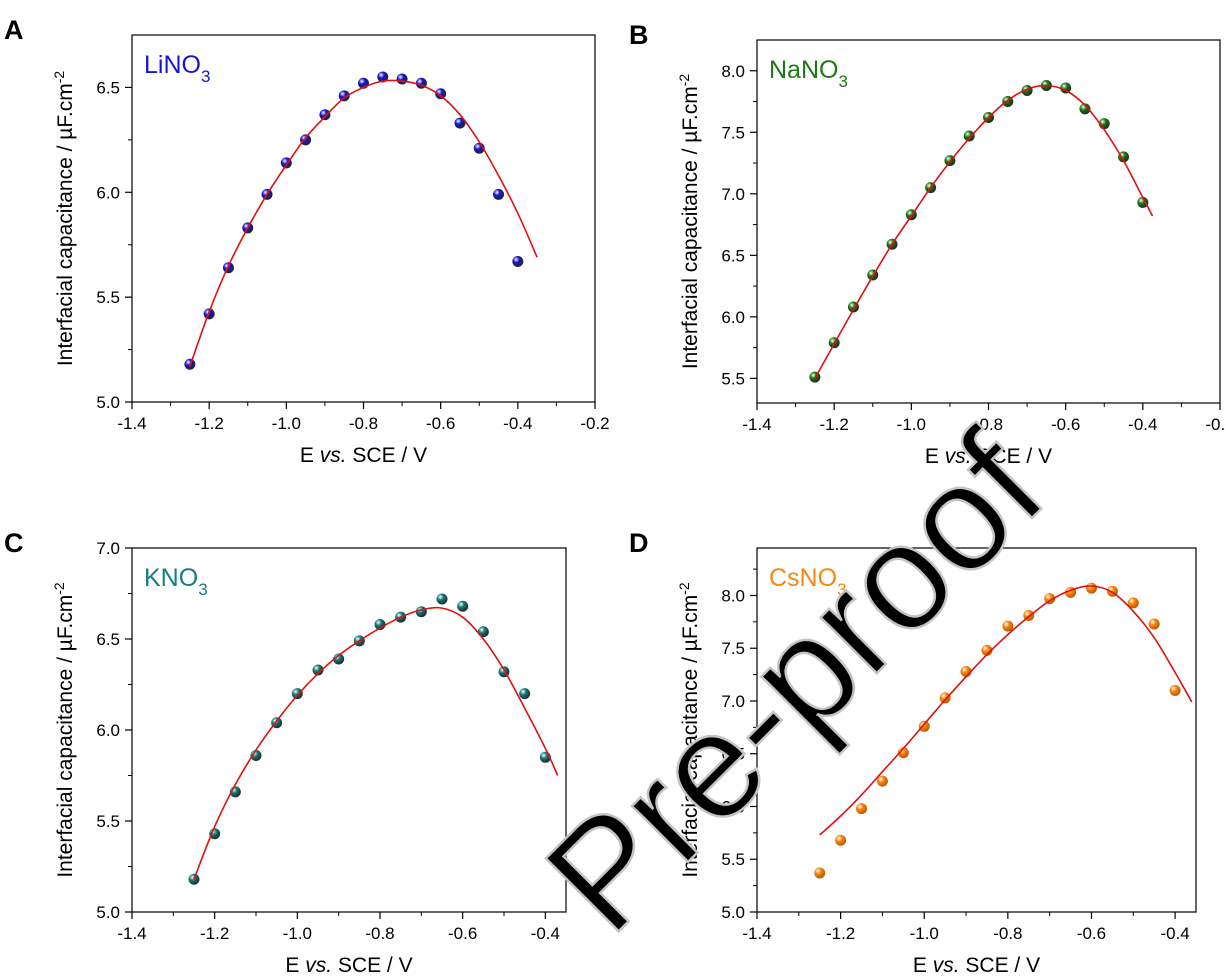 This screenshot has width=1226, height=978. Describe the element at coordinates (808, 581) in the screenshot. I see `series-label: CsNO3` at that location.